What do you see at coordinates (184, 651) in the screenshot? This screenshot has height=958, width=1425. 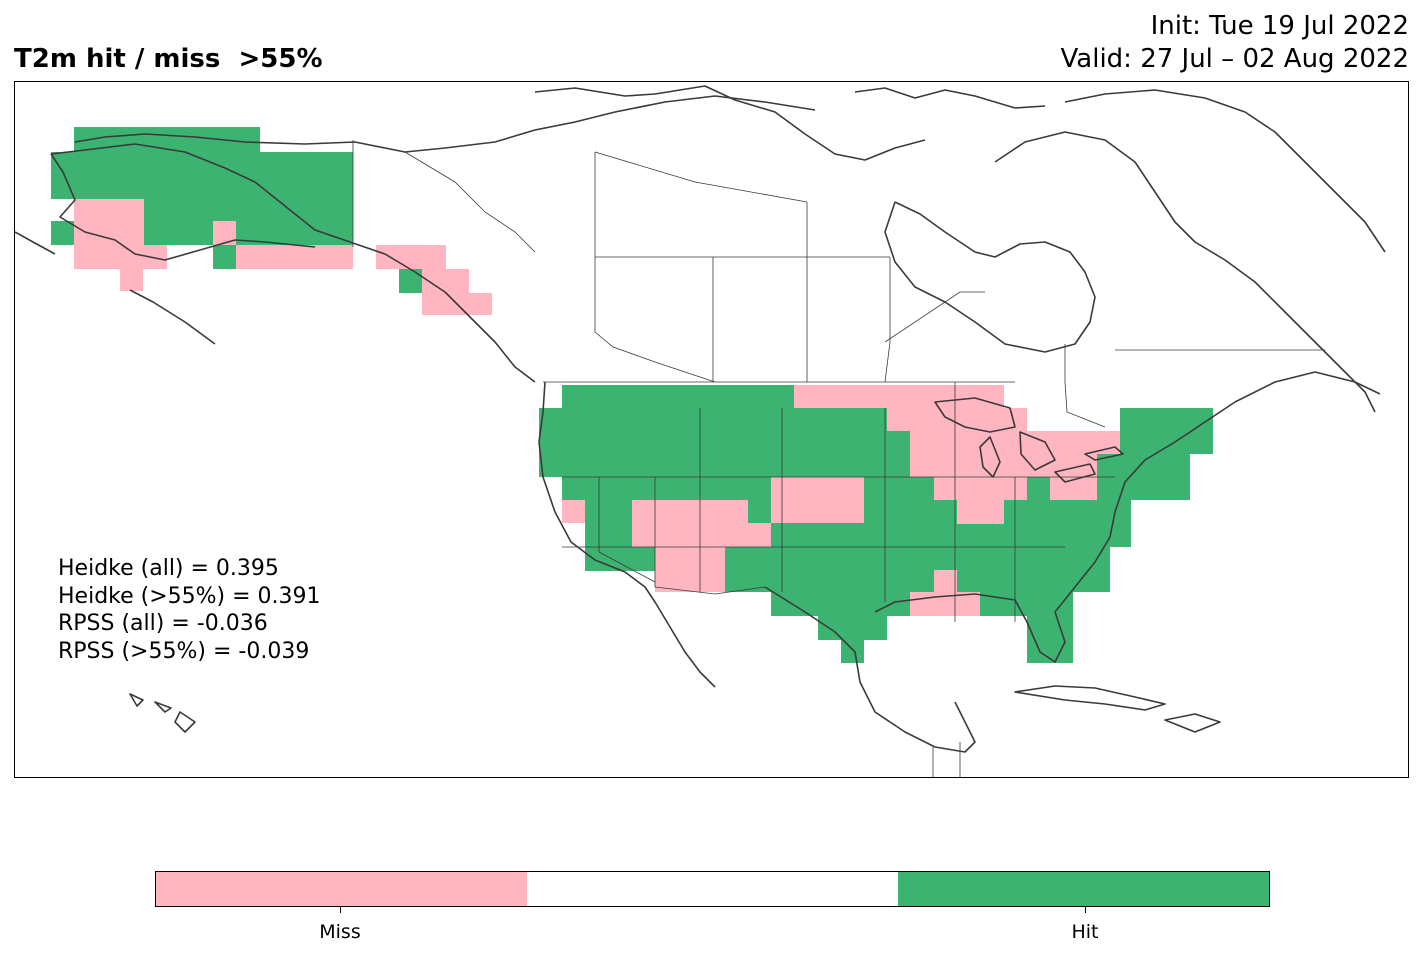 I see `rpss-55: RPSS (>55%) = -0.039` at bounding box center [184, 651].